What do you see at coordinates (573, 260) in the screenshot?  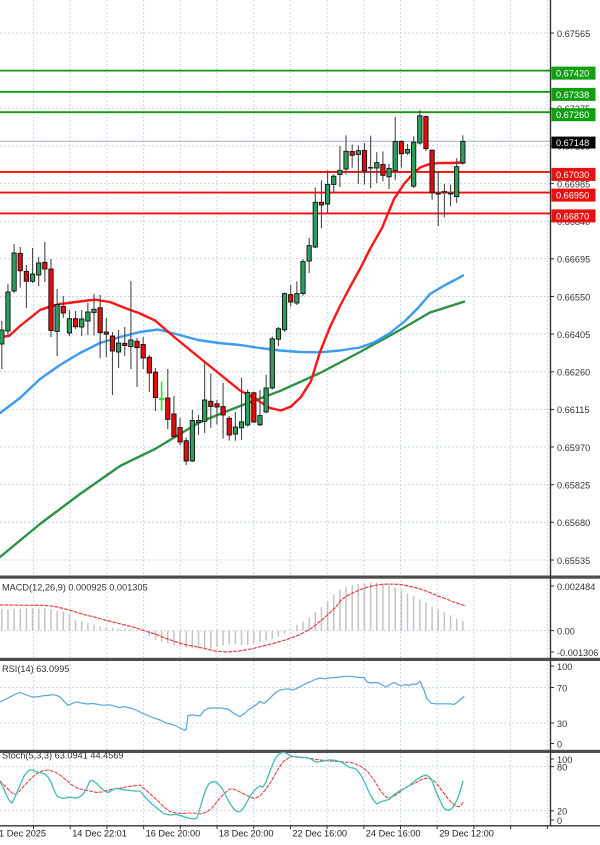 I see `svg-text: 0.66695` at bounding box center [573, 260].